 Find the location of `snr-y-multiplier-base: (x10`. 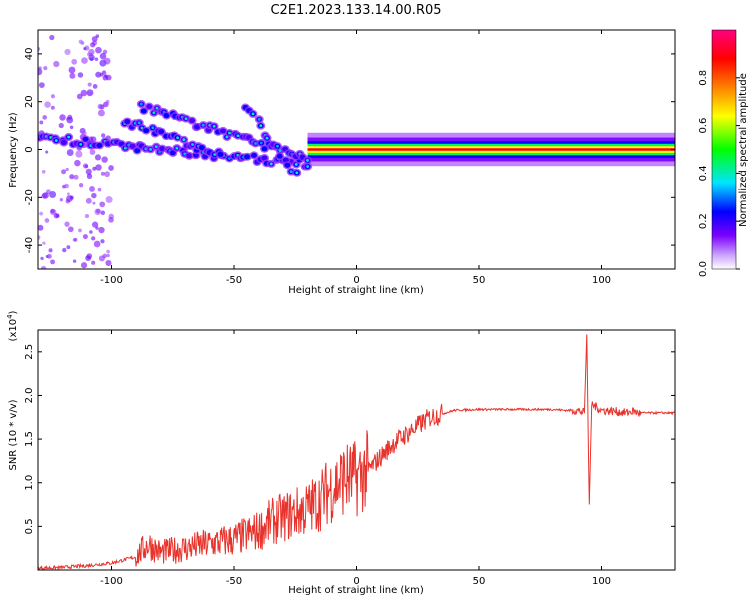

snr-y-multiplier-base: (x10 is located at coordinates (13, 330).